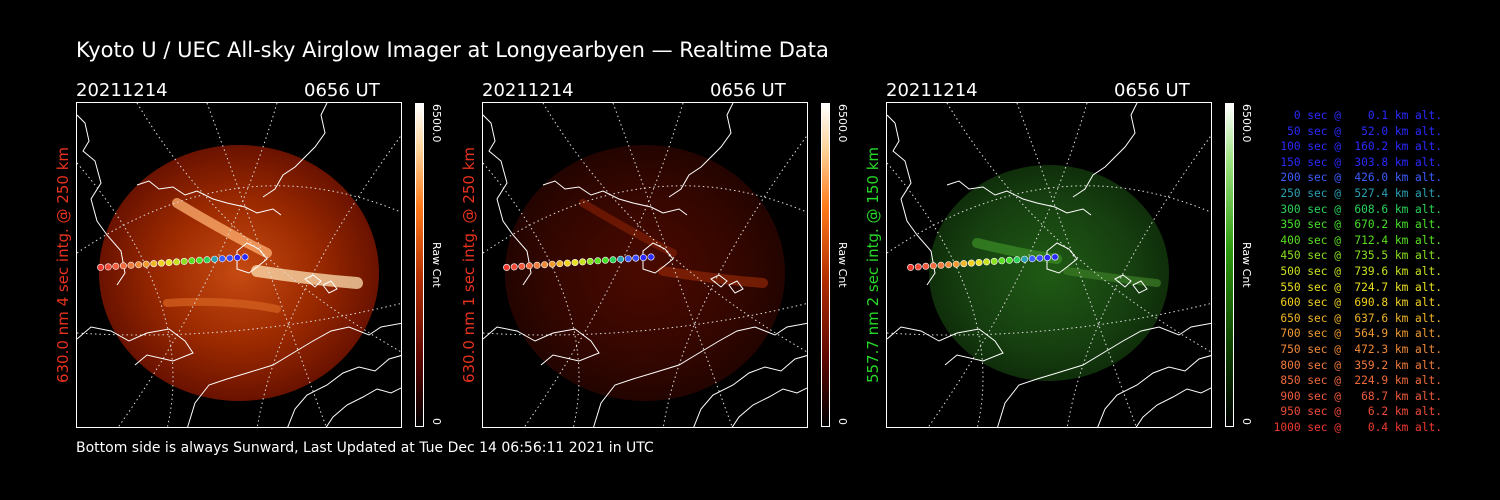  I want to click on colorbar, so click(825, 265).